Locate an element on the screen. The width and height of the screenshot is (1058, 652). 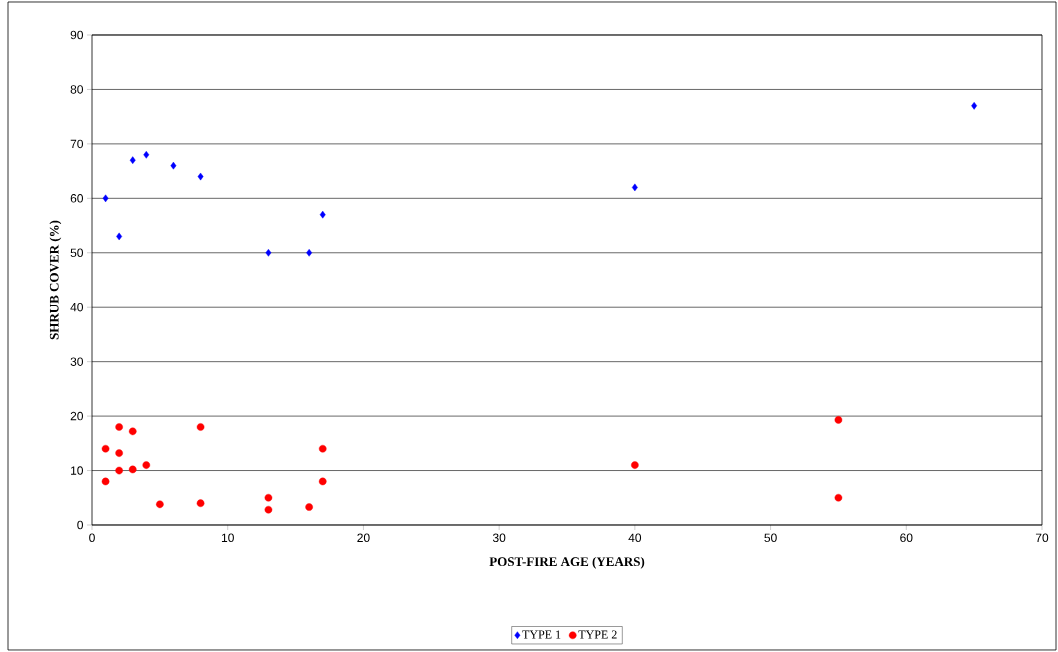
x-tick-label: 10 is located at coordinates (227, 538).